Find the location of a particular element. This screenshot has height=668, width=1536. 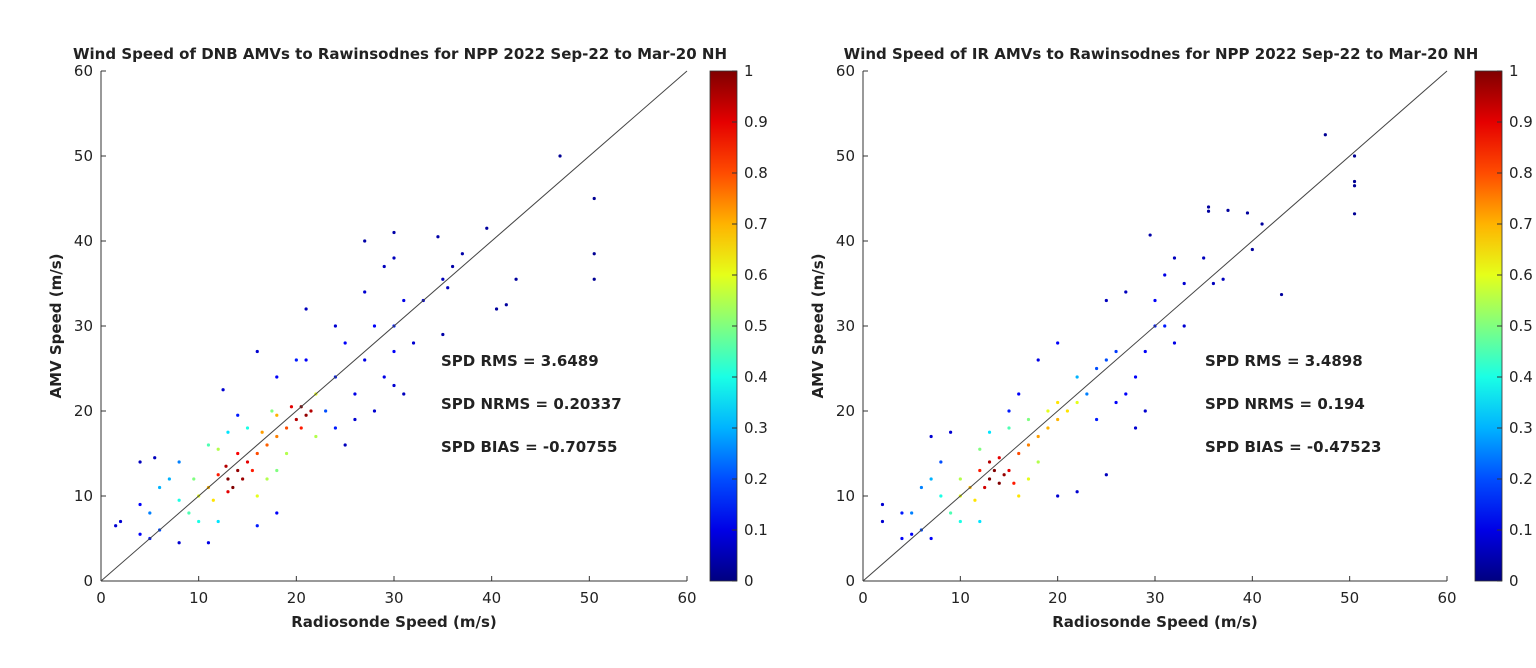

x-tick-label: 30 is located at coordinates (393, 598).